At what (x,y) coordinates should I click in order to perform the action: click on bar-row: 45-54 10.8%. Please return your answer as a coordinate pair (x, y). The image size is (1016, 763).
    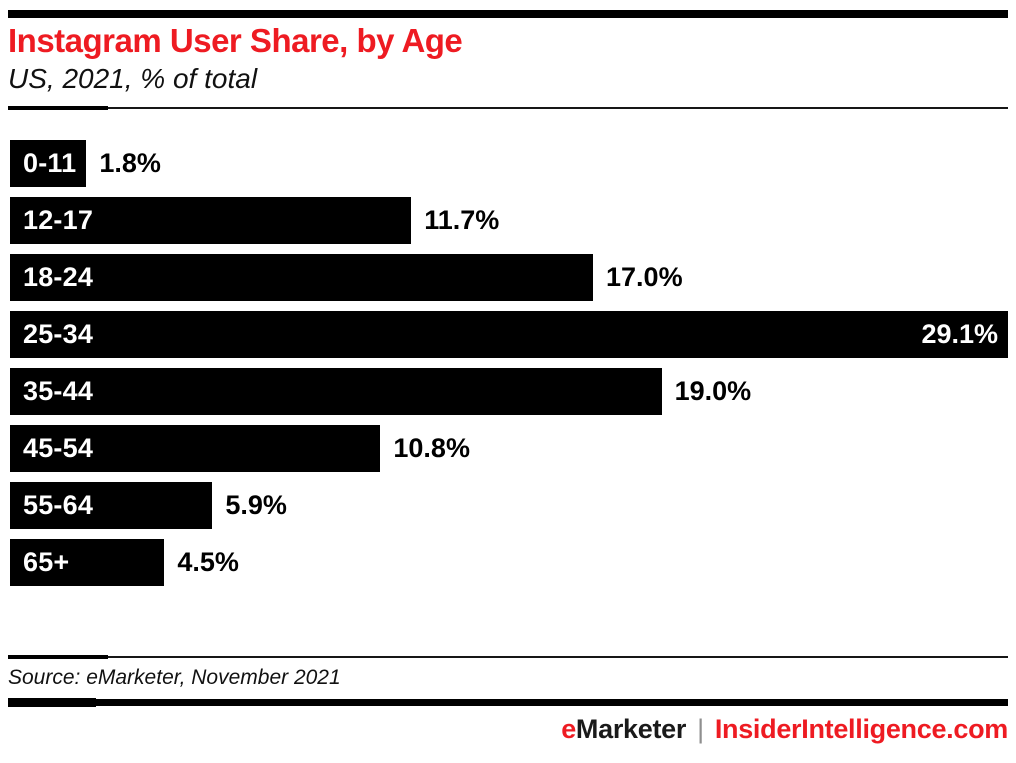
    Looking at the image, I should click on (509, 448).